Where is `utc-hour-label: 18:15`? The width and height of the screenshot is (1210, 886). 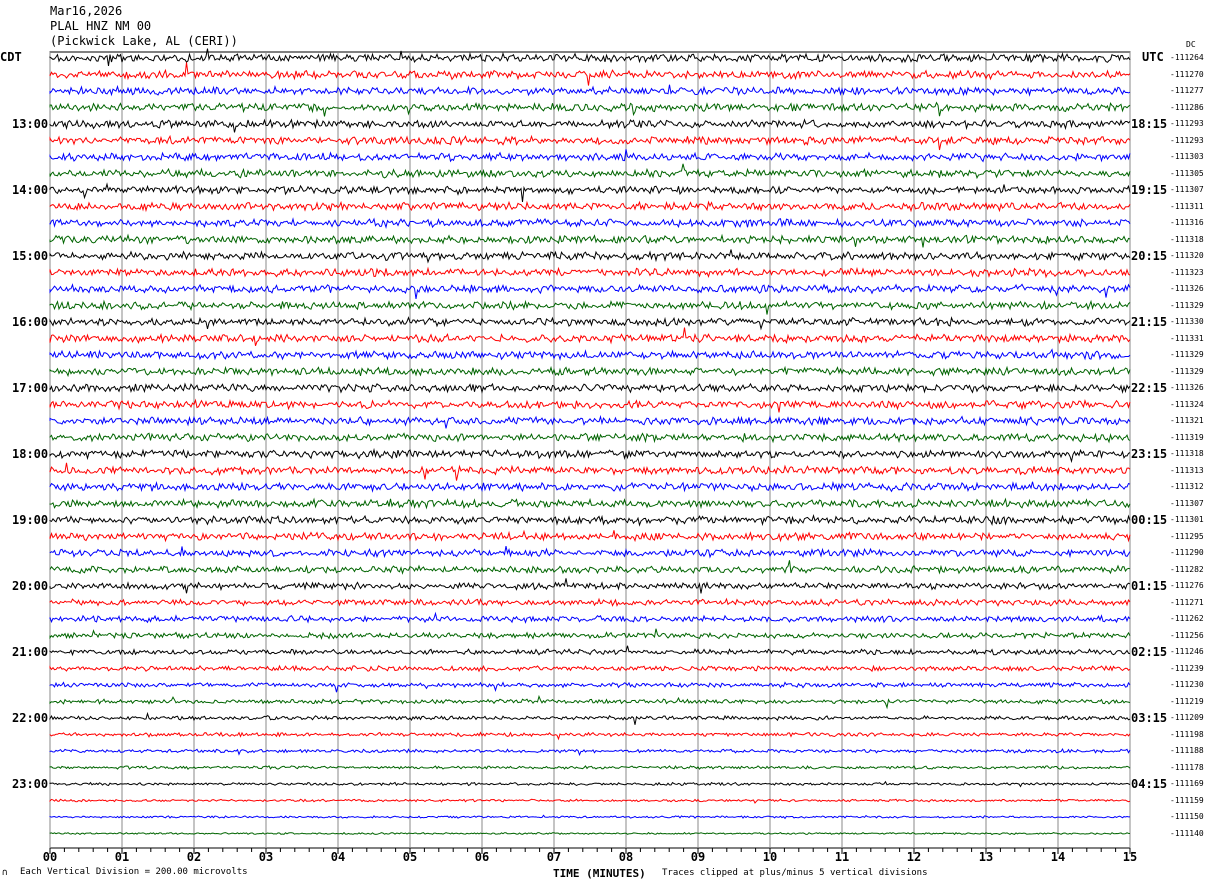
utc-hour-label: 18:15 is located at coordinates (1149, 124).